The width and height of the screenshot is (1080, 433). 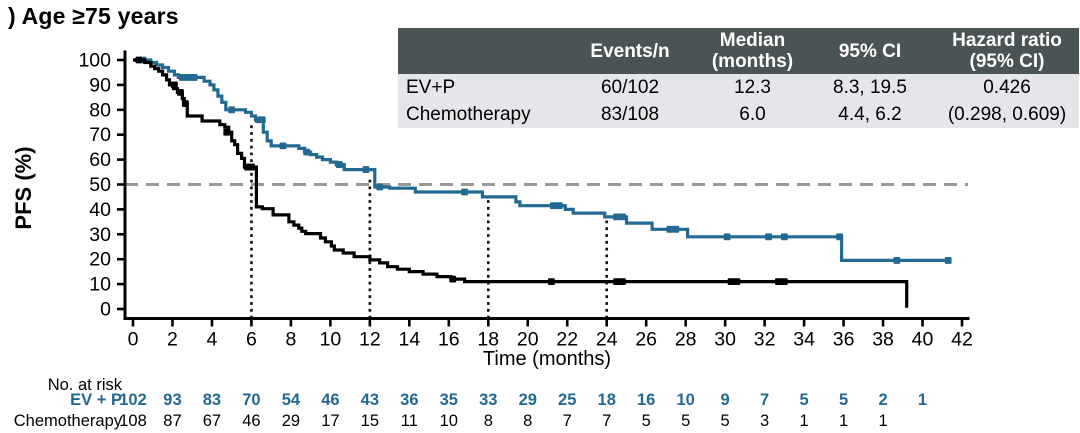 I want to click on risk-value: 54, so click(x=291, y=400).